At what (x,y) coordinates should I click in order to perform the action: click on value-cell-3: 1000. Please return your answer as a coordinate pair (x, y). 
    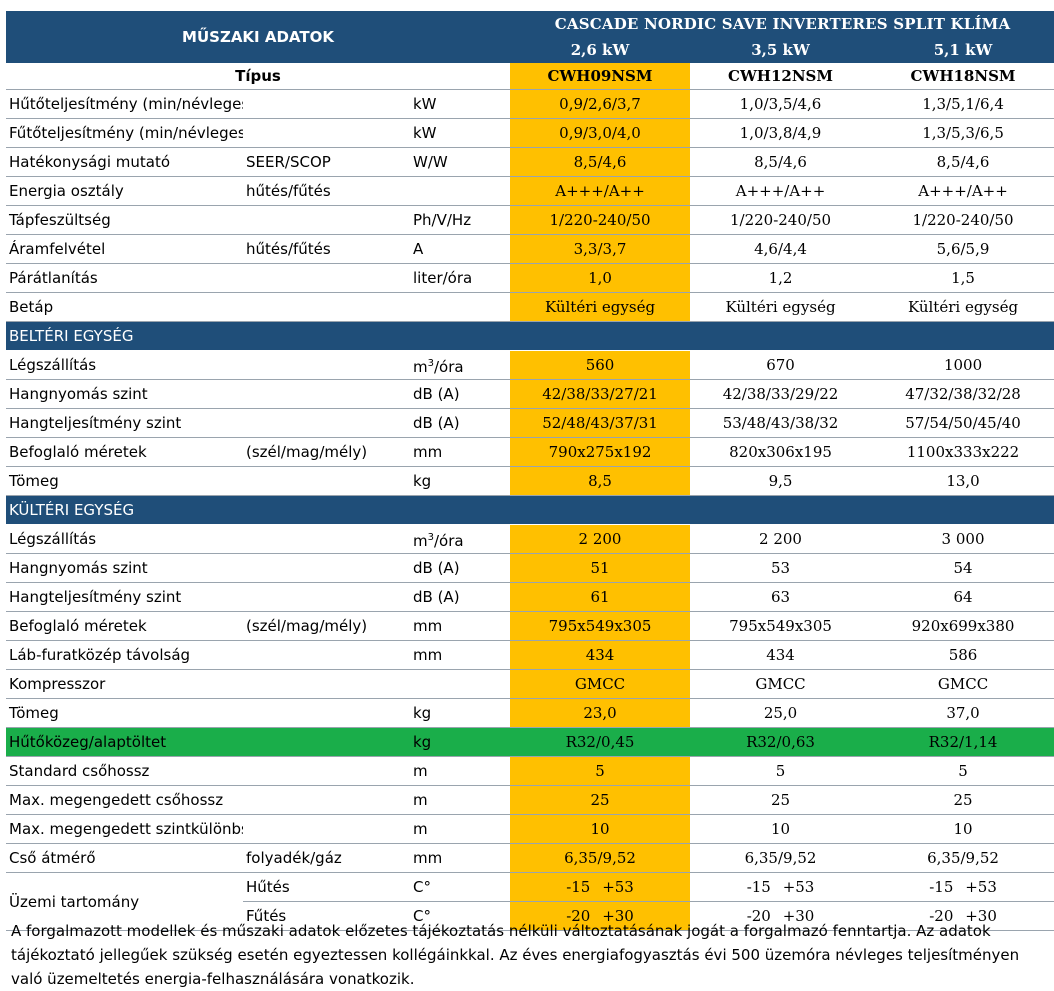
    Looking at the image, I should click on (962, 365).